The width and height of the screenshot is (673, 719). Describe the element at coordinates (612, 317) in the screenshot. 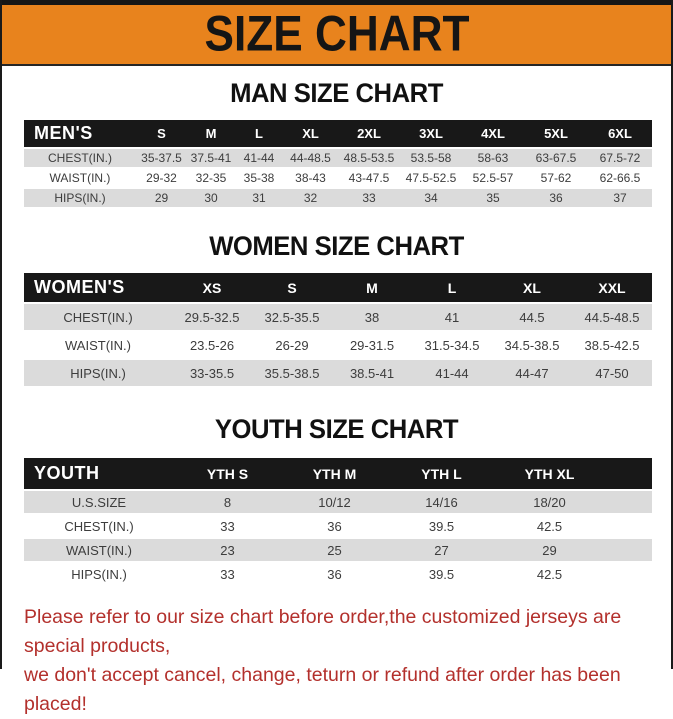

I see `measurement-value: 44.5-48.5` at that location.